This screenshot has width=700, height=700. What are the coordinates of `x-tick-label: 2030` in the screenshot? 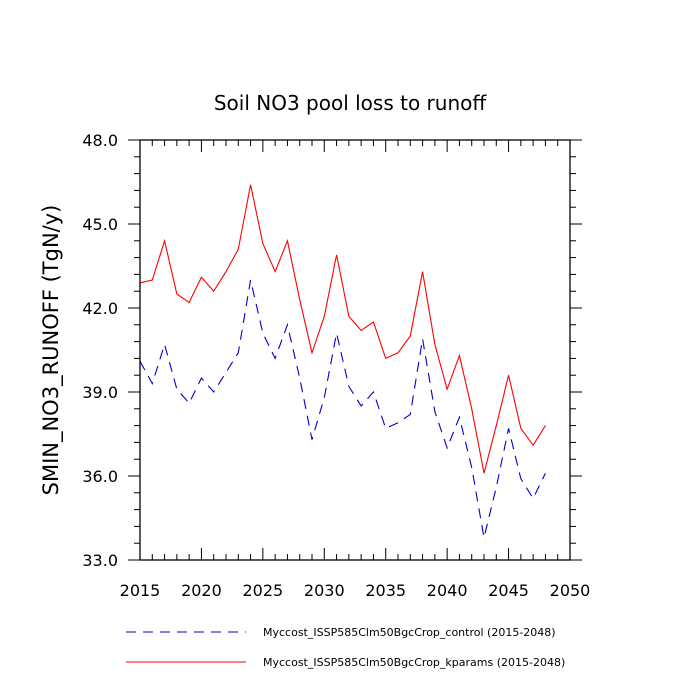 It's located at (324, 590).